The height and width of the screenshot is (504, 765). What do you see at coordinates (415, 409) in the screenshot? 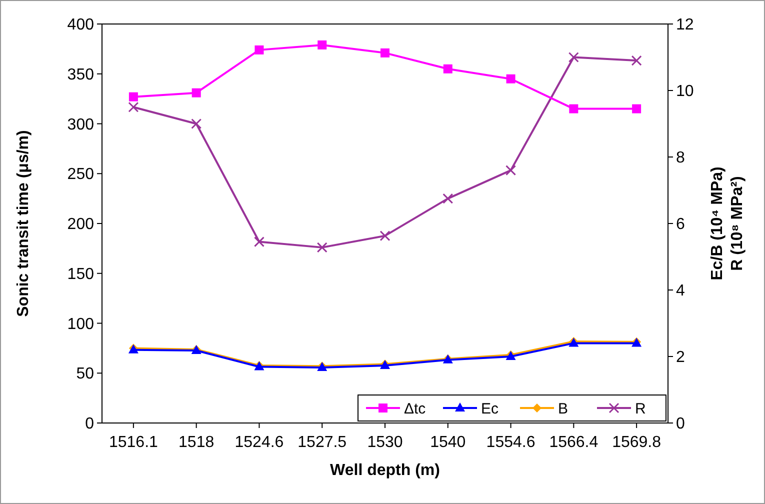
I see `legend-label: Δtc` at bounding box center [415, 409].